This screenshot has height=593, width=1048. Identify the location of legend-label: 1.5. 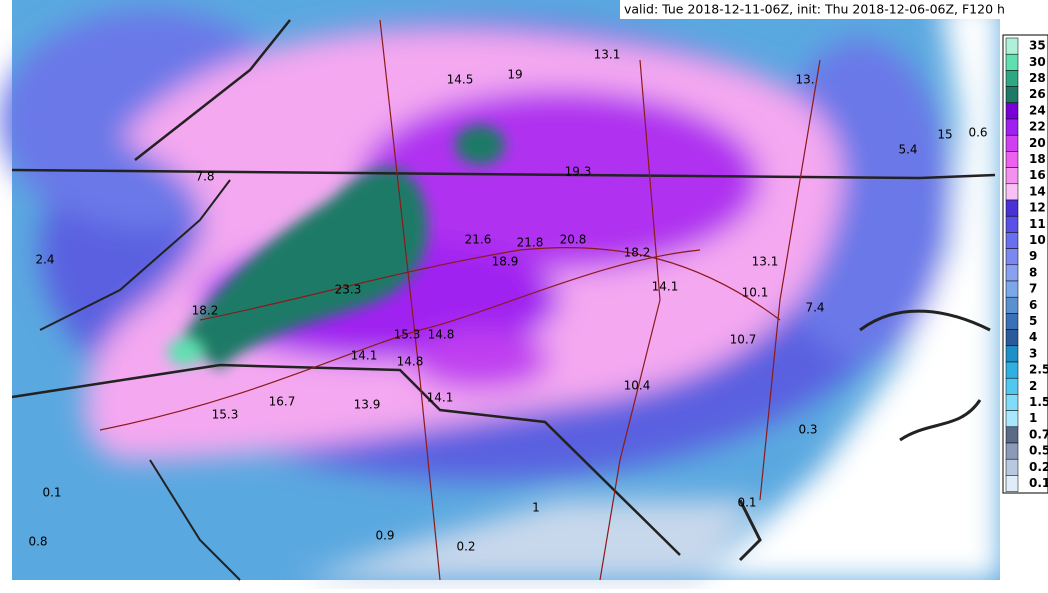
(1038, 402).